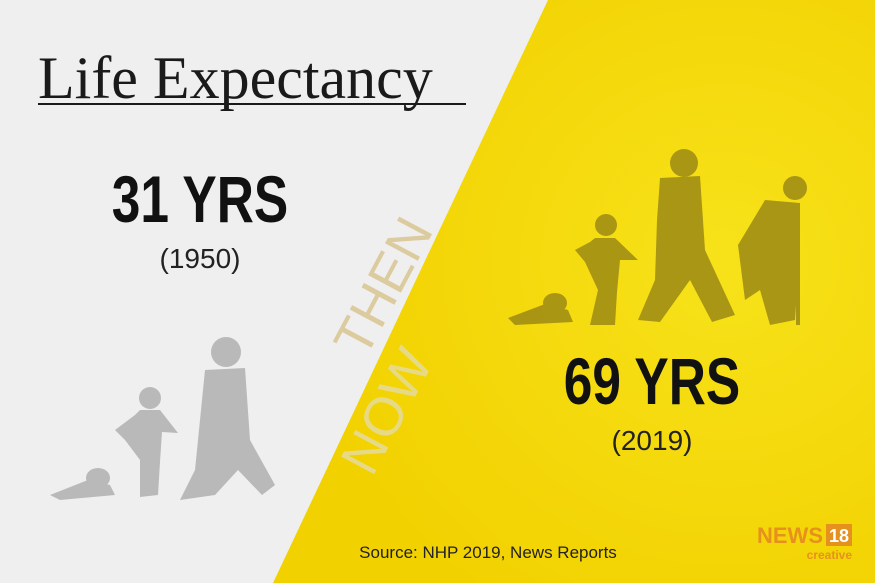 Image resolution: width=875 pixels, height=583 pixels. I want to click on source: Source: NHP 2019, News Reports, so click(488, 552).